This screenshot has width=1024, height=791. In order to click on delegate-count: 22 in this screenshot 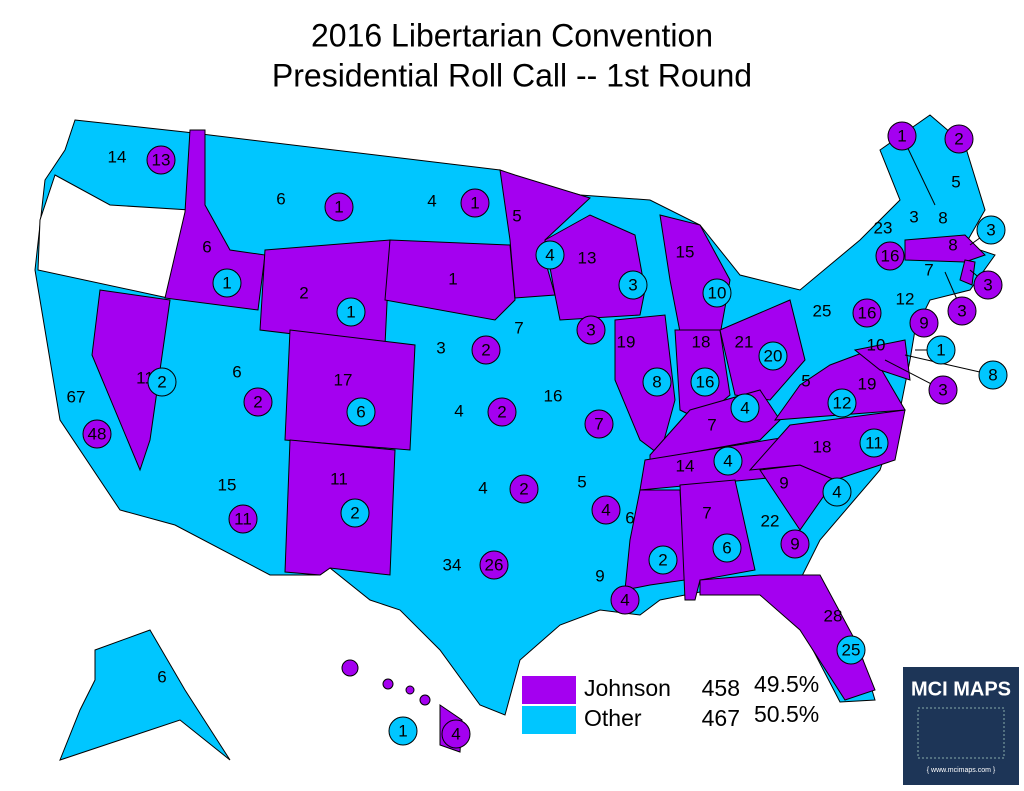, I will do `click(770, 520)`.